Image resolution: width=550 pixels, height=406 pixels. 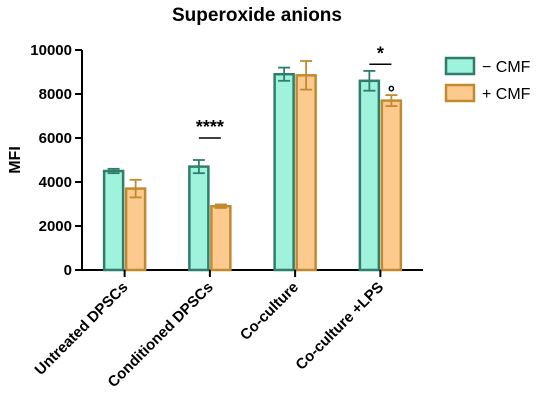 I want to click on legend-label: + CMF, so click(x=506, y=94).